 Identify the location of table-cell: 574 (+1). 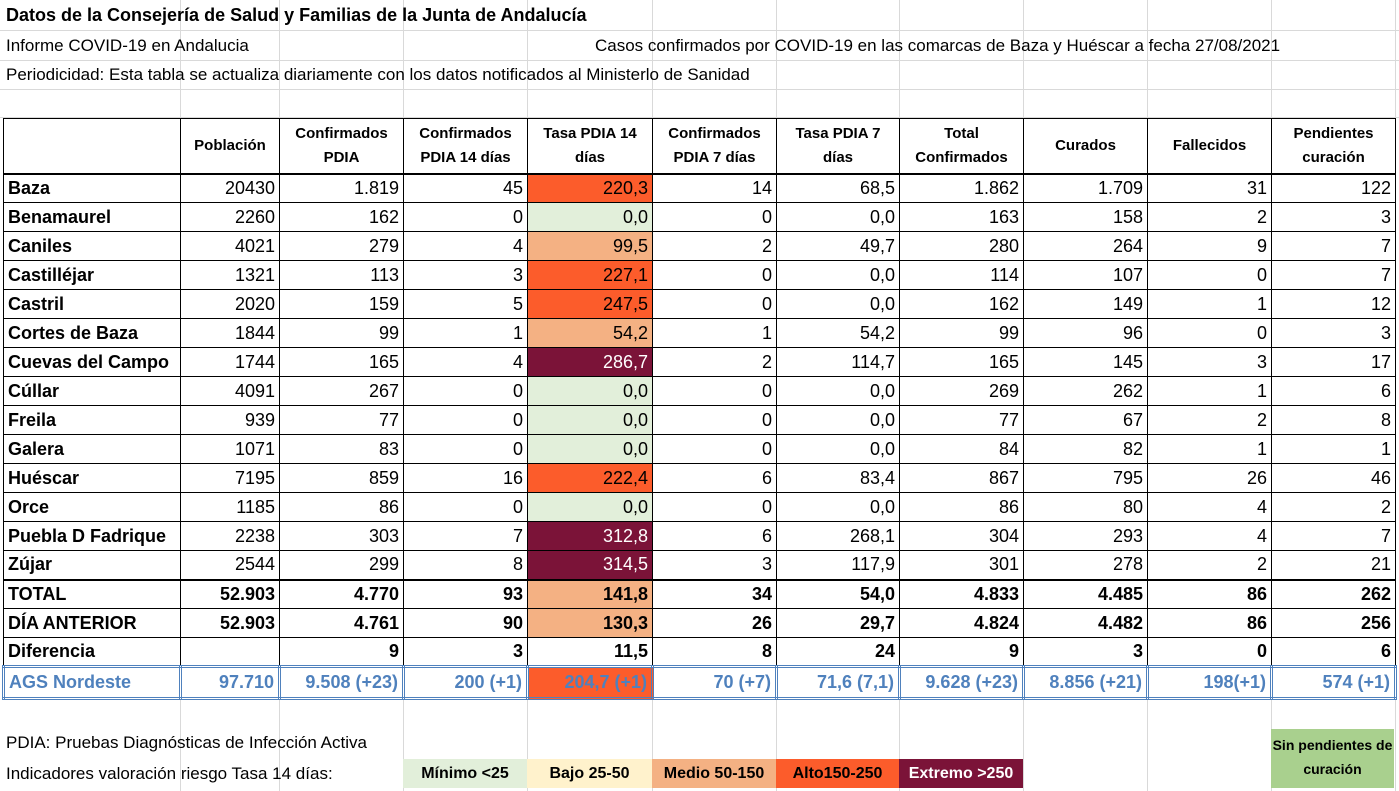
(1333, 682).